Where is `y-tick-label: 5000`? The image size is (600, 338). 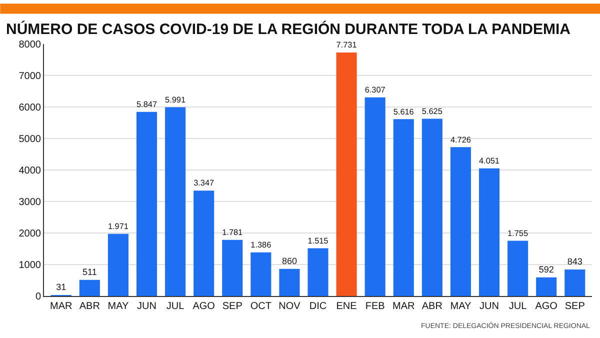 y-tick-label: 5000 is located at coordinates (30, 139).